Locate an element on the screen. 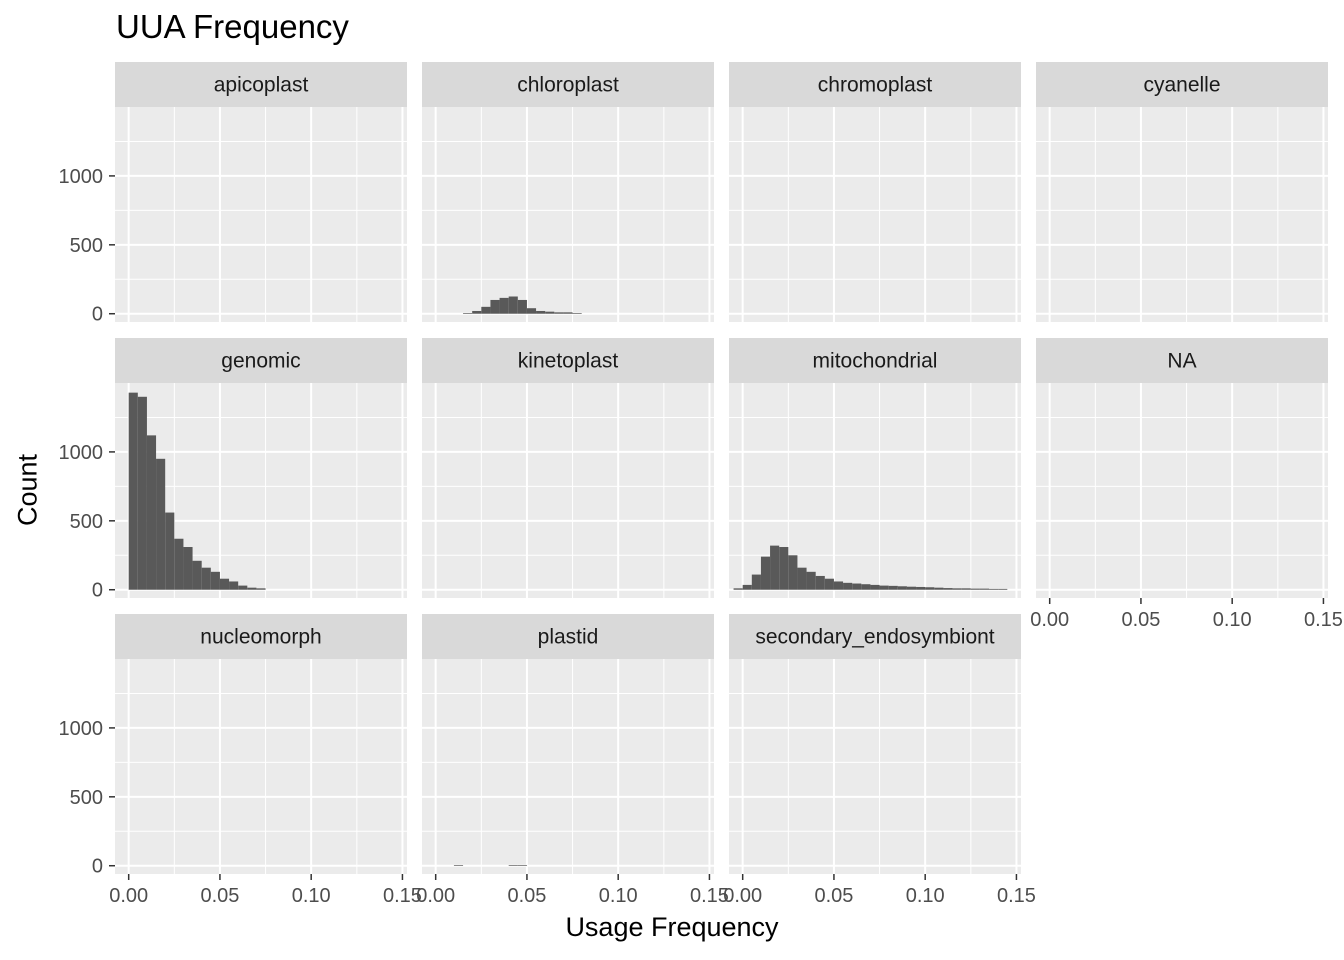  facet-strip-label: nucleomorph is located at coordinates (260, 637).